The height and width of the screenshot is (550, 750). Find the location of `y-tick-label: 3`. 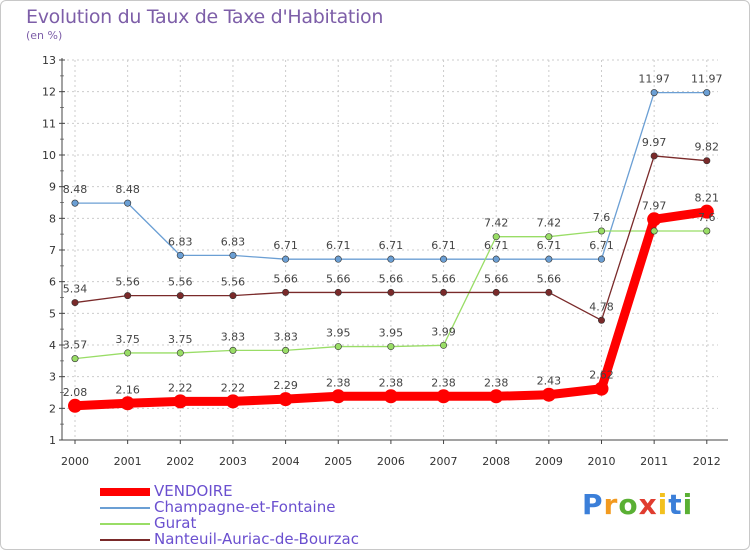

y-tick-label: 3 is located at coordinates (52, 377).